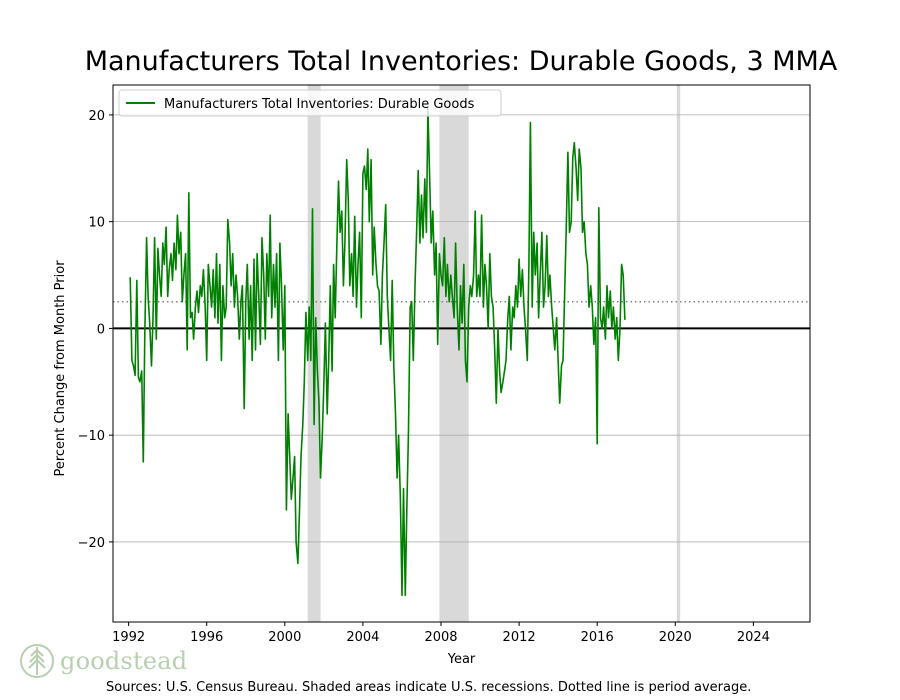 This screenshot has width=900, height=700. I want to click on reference-lines, so click(461, 315).